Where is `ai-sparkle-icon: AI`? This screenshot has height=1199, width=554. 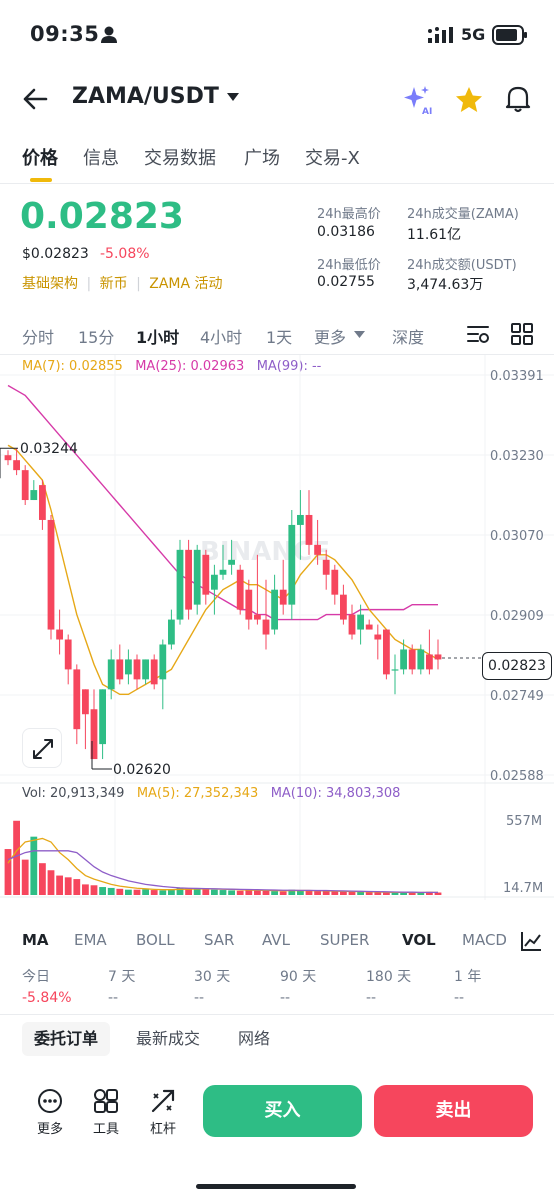 ai-sparkle-icon: AI is located at coordinates (418, 100).